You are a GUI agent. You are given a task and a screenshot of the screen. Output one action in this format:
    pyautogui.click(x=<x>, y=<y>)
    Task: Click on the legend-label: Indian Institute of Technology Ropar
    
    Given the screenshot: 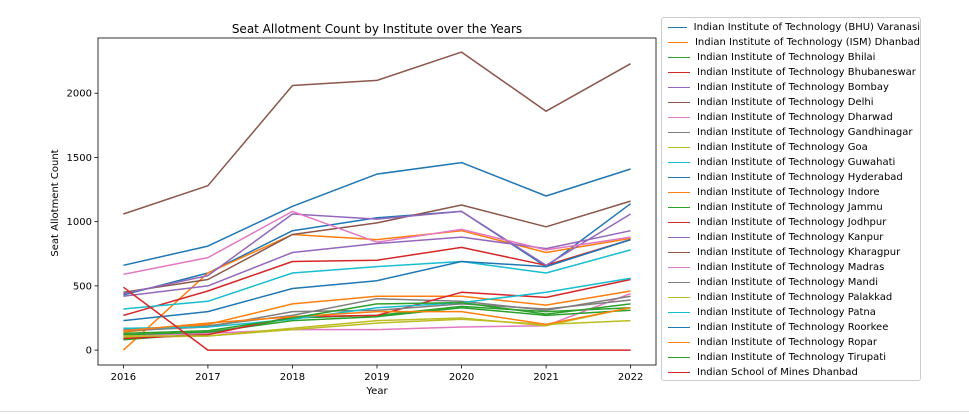 What is the action you would take?
    pyautogui.click(x=787, y=342)
    